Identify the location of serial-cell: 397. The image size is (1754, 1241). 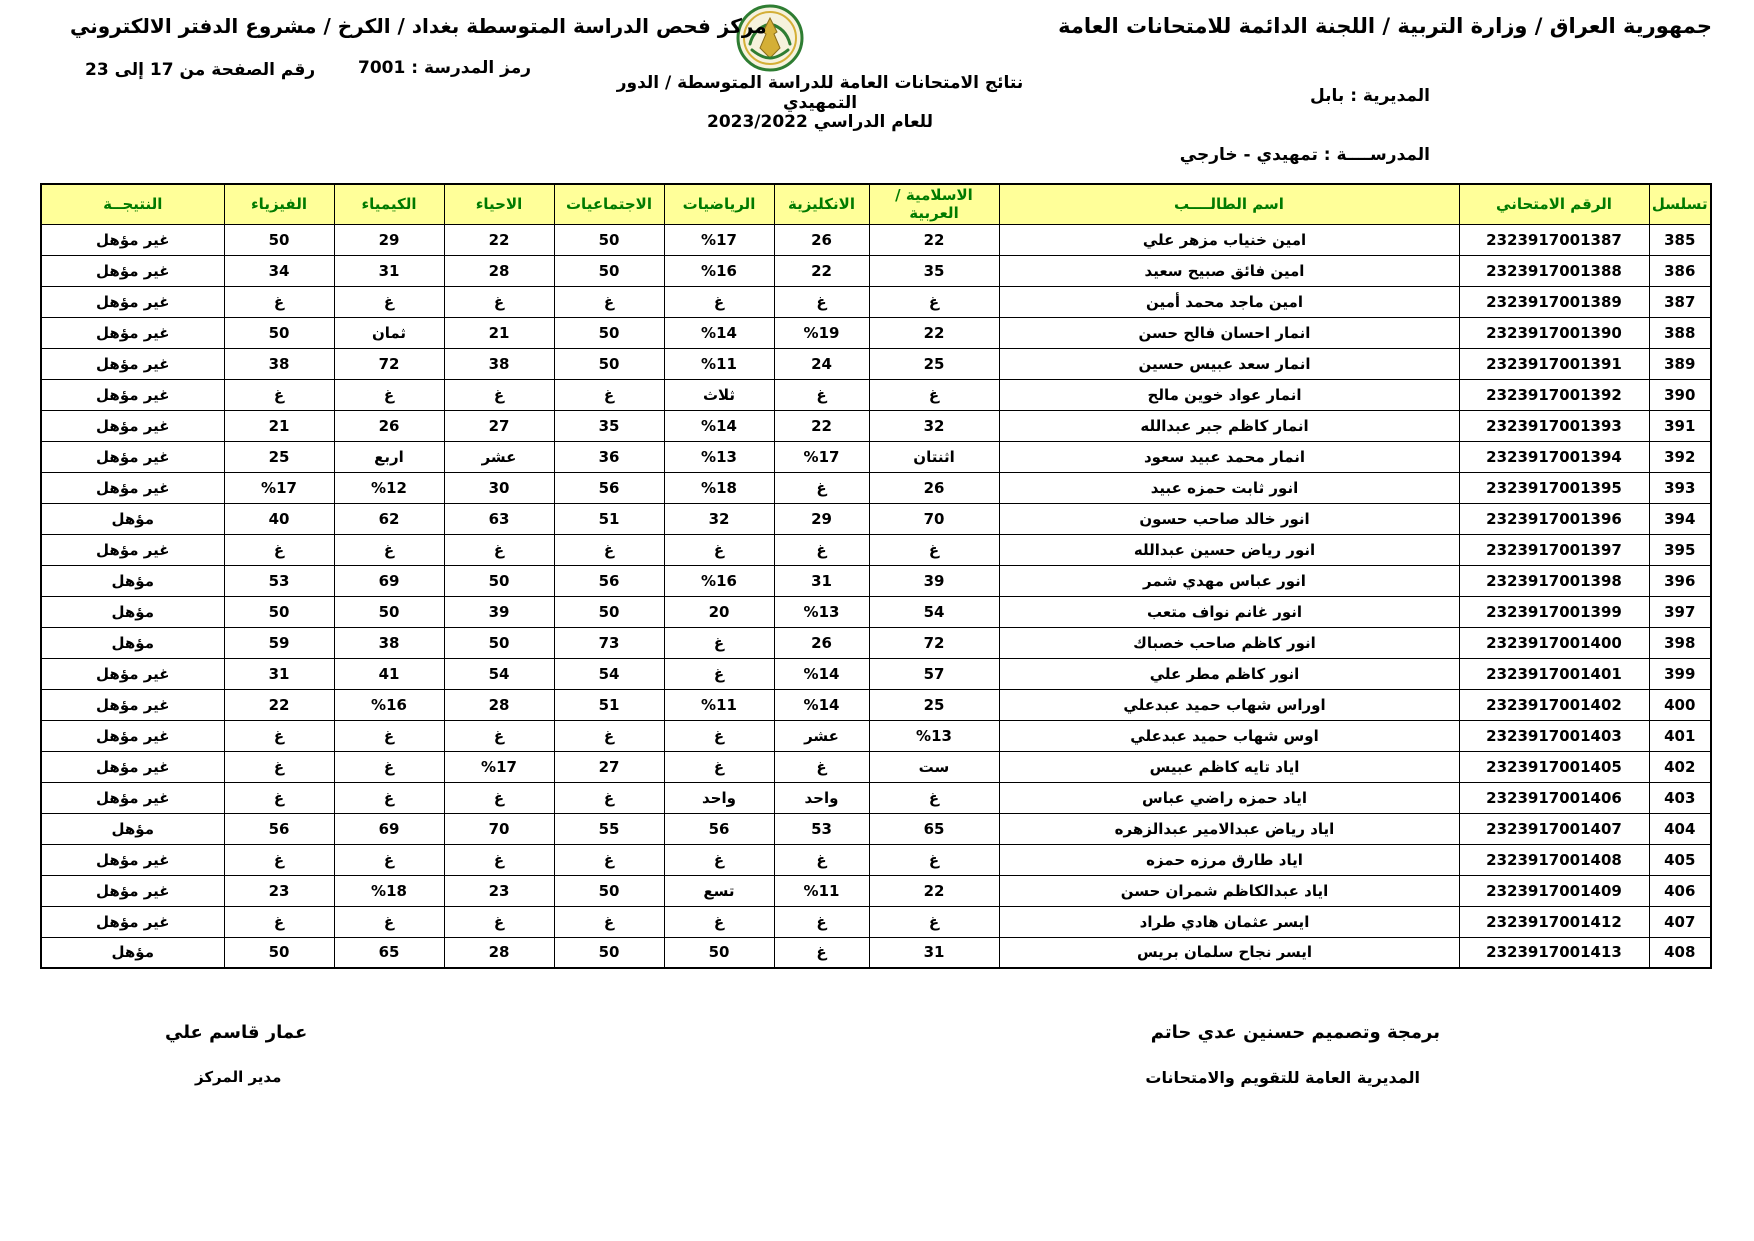
(1680, 611).